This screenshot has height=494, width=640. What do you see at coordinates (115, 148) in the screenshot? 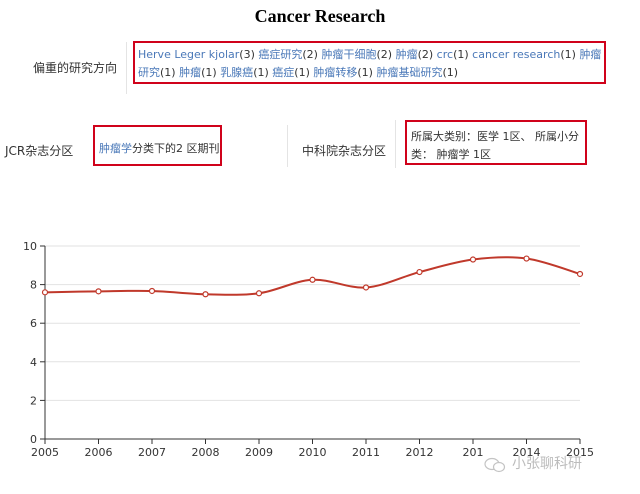
I see `jcr-category-link: 肿瘤学` at bounding box center [115, 148].